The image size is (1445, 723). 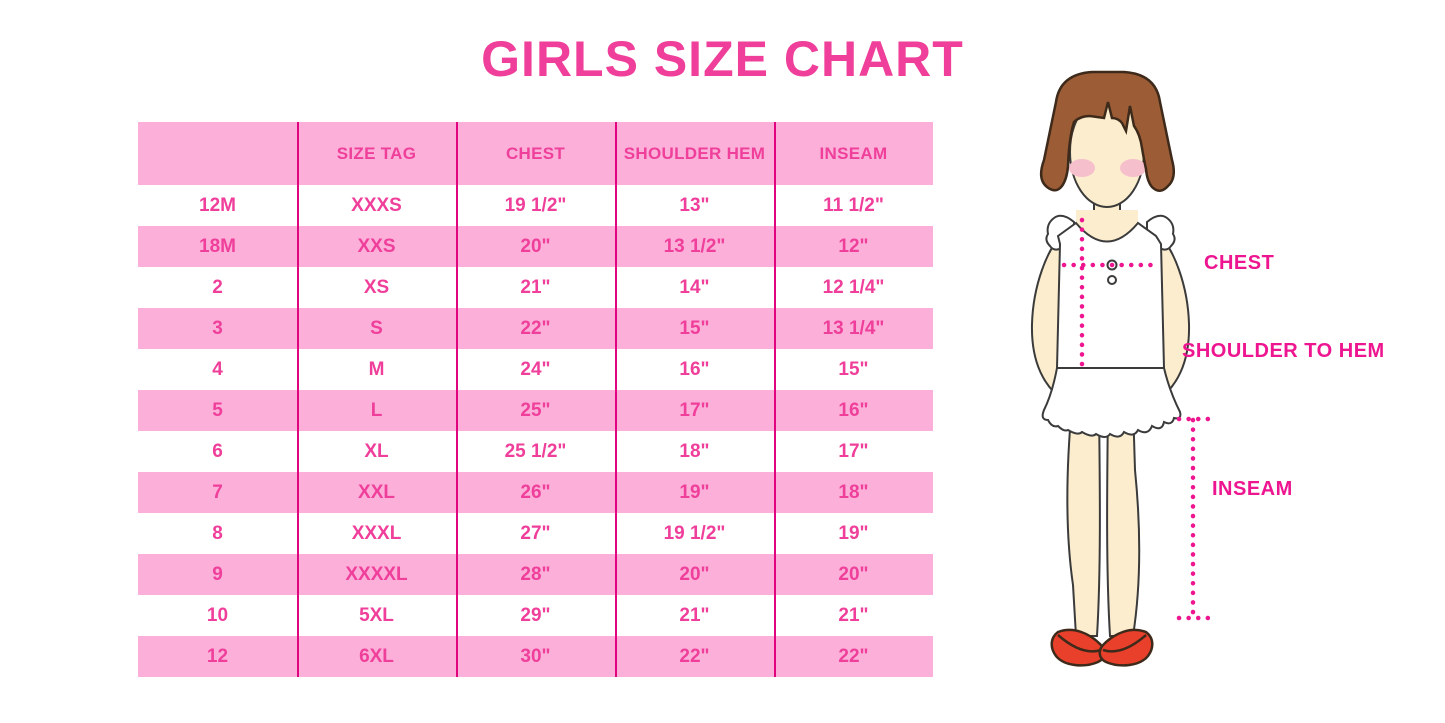 I want to click on column-header, so click(x=217, y=153).